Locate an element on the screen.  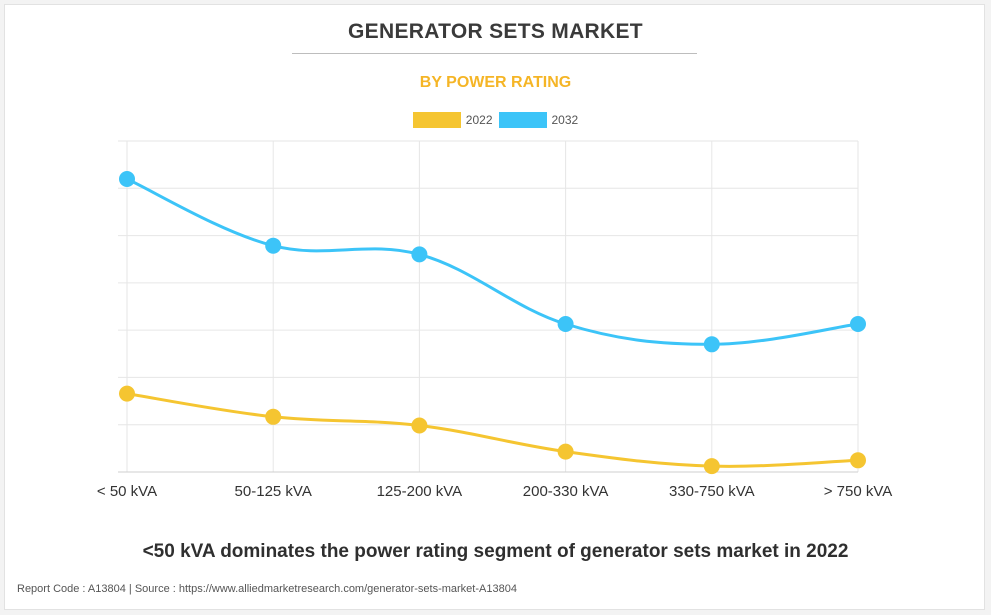
chart-subtitle: BY POWER RATING is located at coordinates (495, 82).